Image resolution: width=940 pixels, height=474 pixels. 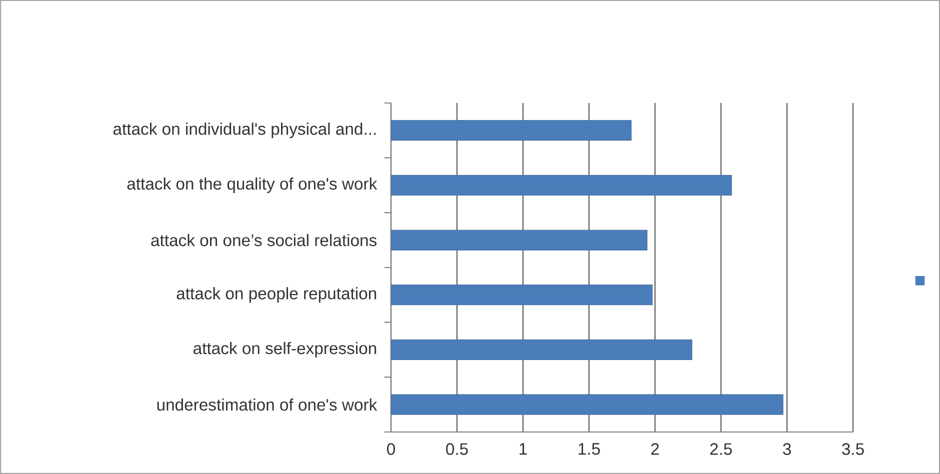 I want to click on x-tick-label: 2, so click(x=655, y=449).